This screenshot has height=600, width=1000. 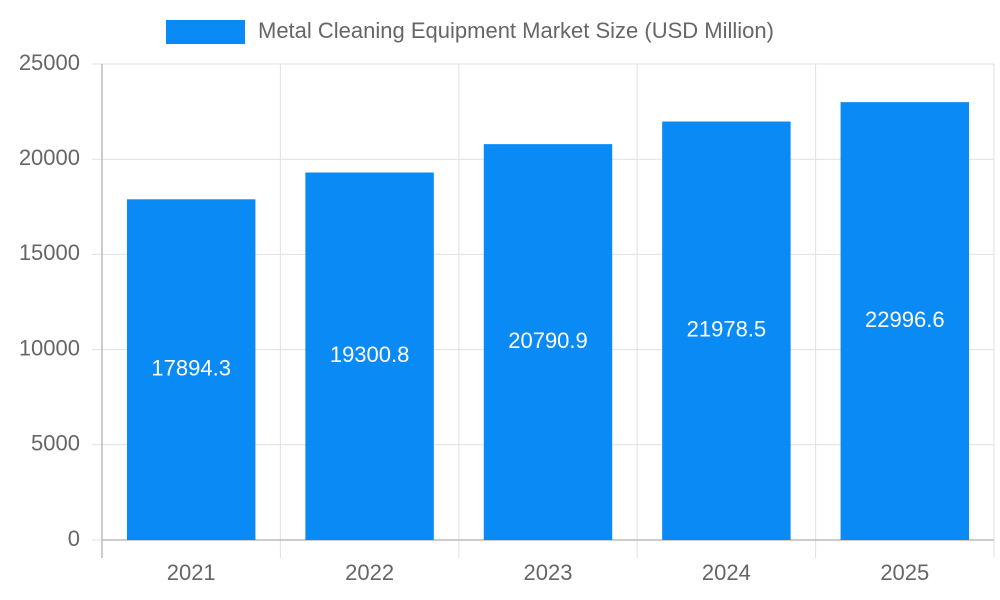 What do you see at coordinates (726, 572) in the screenshot?
I see `x-tick-label: 2024` at bounding box center [726, 572].